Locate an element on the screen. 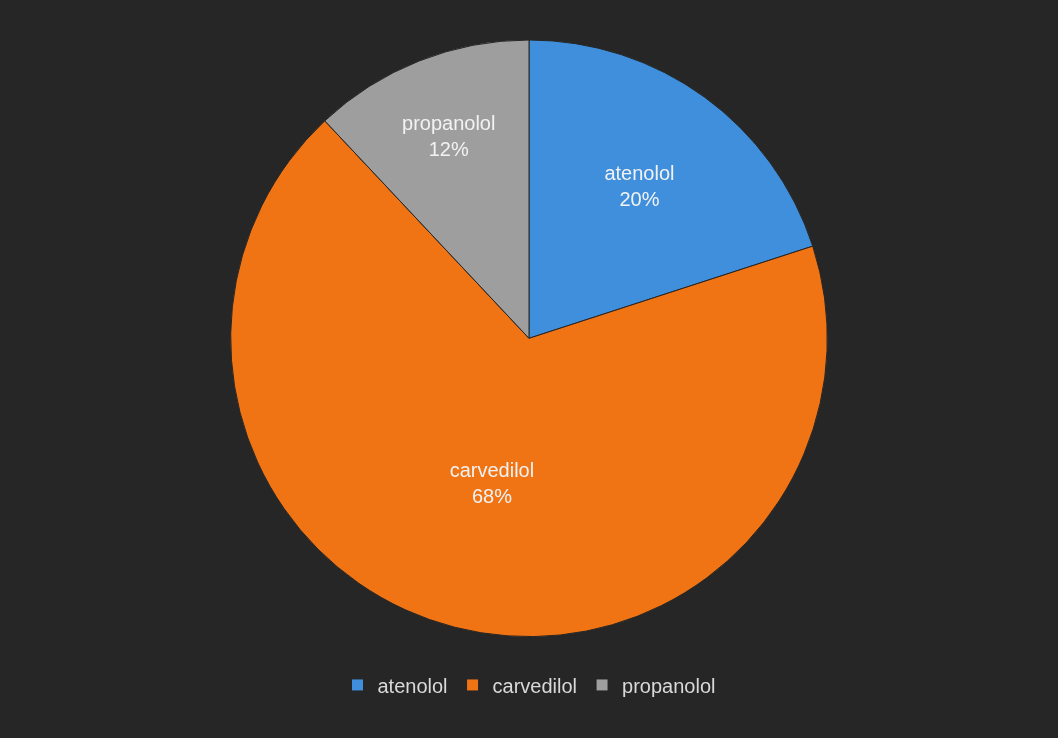 The width and height of the screenshot is (1058, 738). slice-label: atenolol is located at coordinates (639, 173).